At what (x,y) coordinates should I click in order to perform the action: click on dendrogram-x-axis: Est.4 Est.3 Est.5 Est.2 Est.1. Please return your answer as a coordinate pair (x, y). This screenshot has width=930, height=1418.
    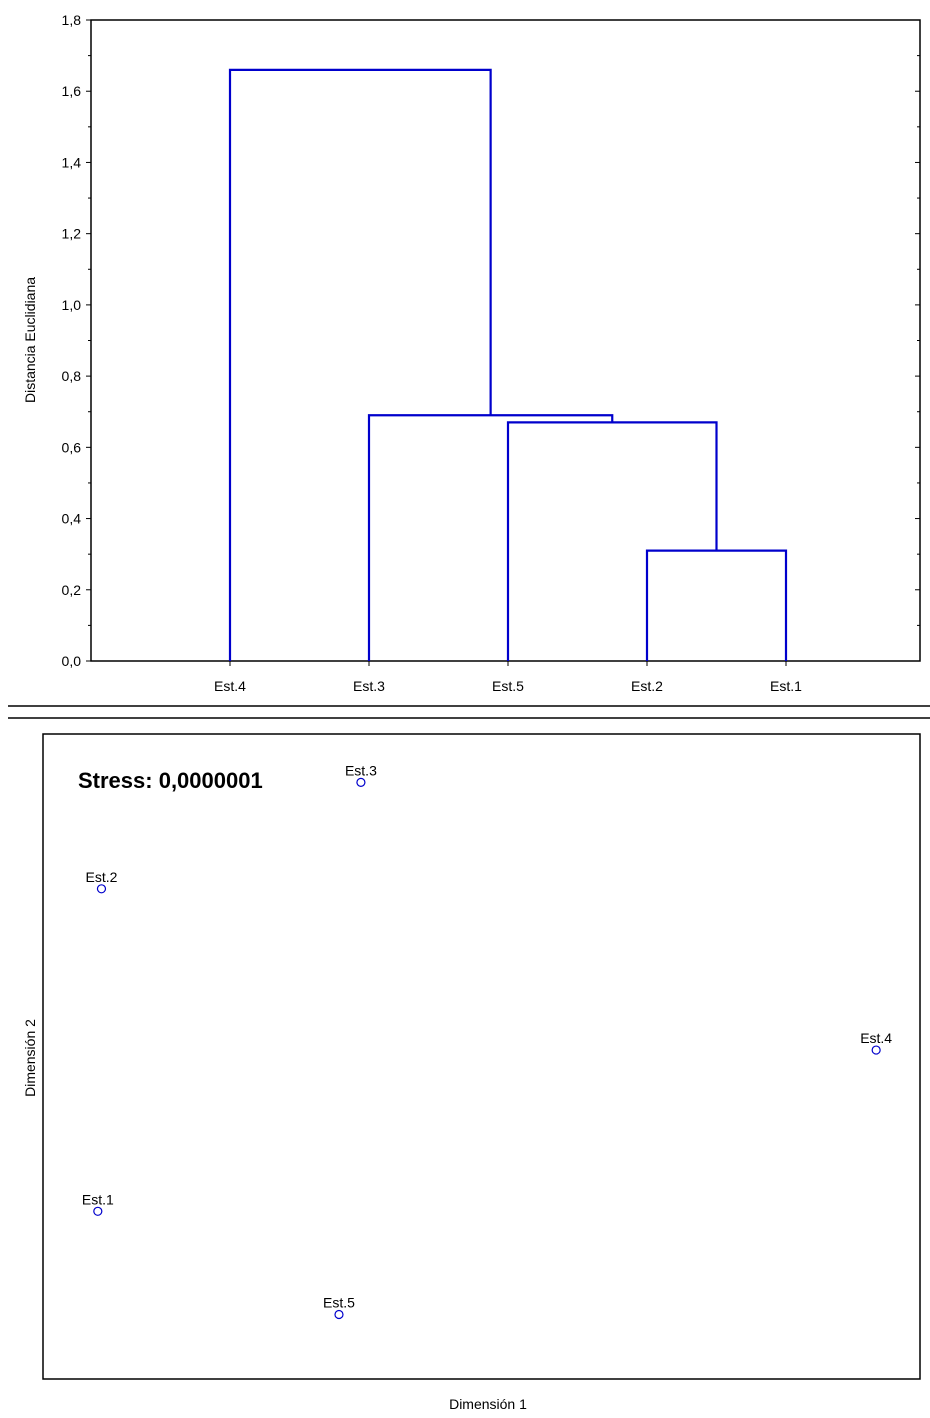
    Looking at the image, I should click on (508, 677).